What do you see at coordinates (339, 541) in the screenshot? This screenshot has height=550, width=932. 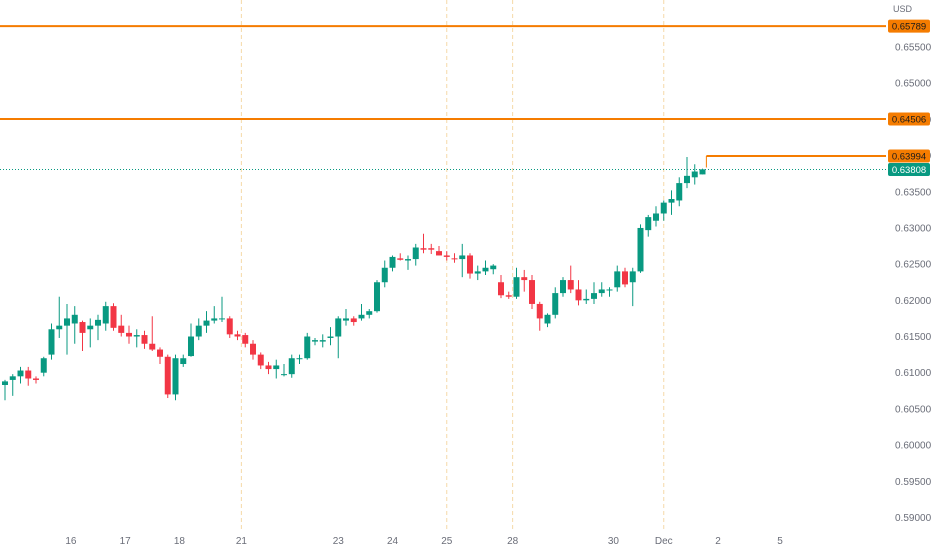 I see `time-tick-label: 23` at bounding box center [339, 541].